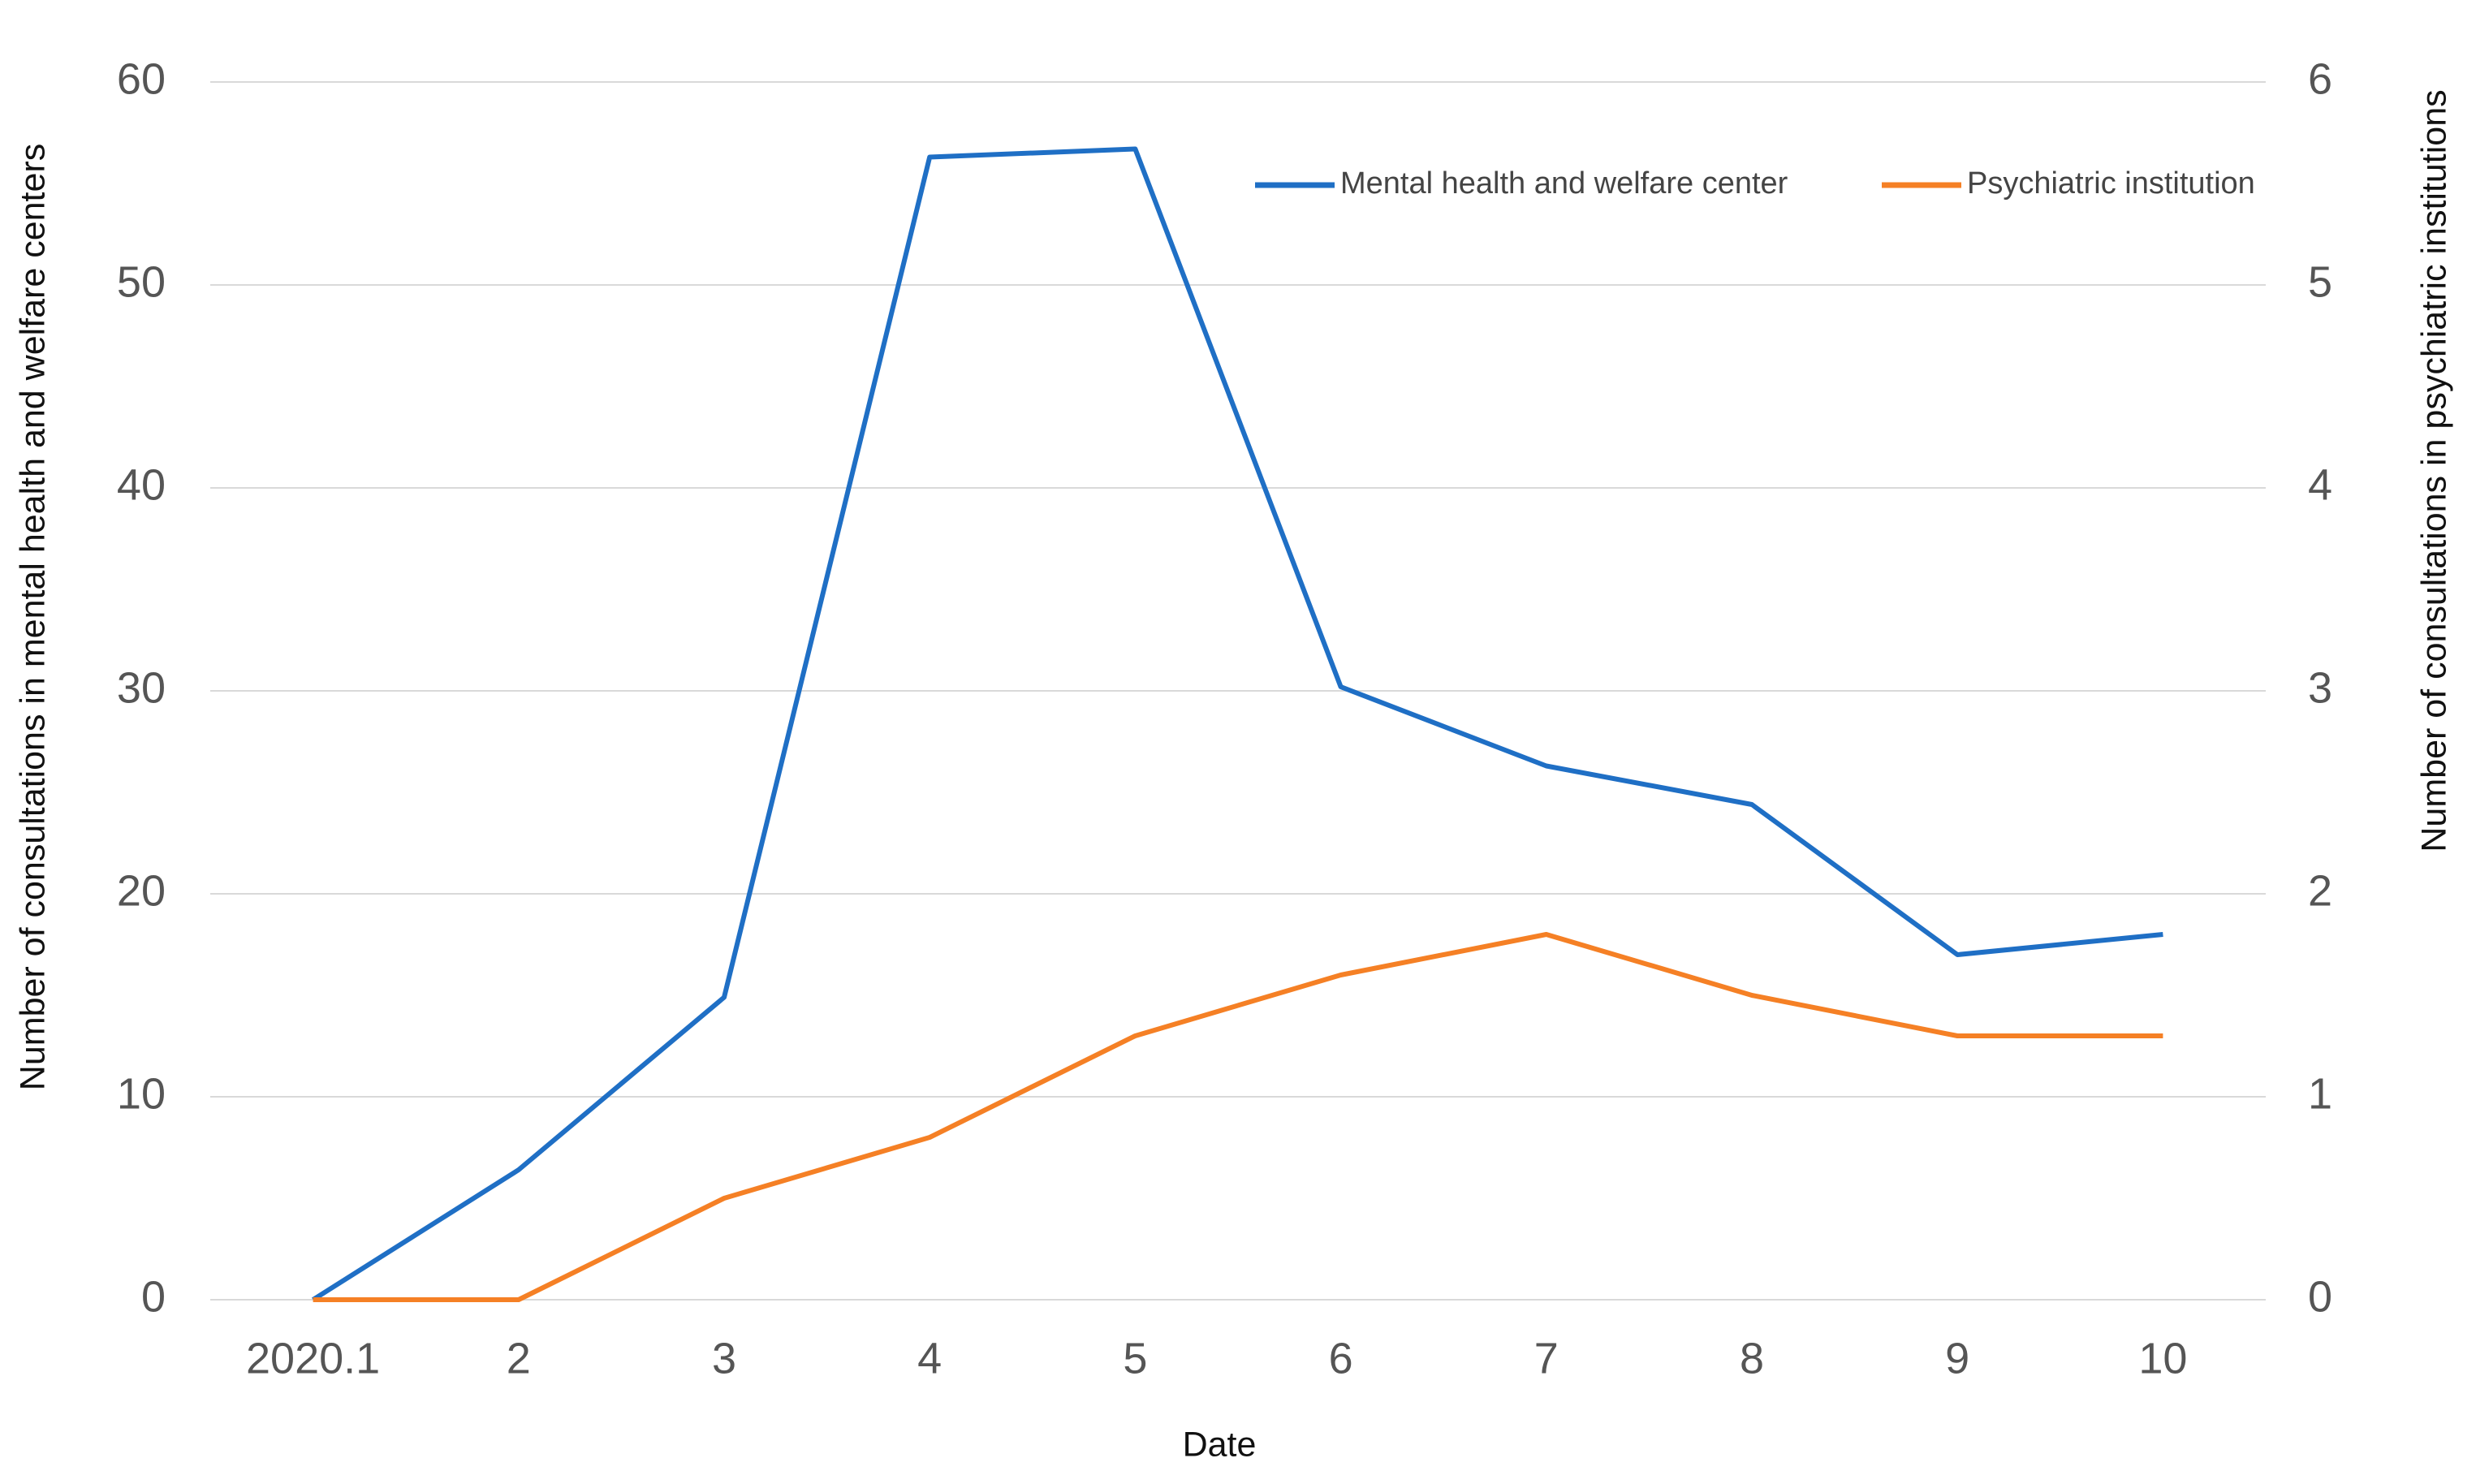 Image resolution: width=2476 pixels, height=1484 pixels. Describe the element at coordinates (2320, 1296) in the screenshot. I see `y2-tick-label: 0` at that location.